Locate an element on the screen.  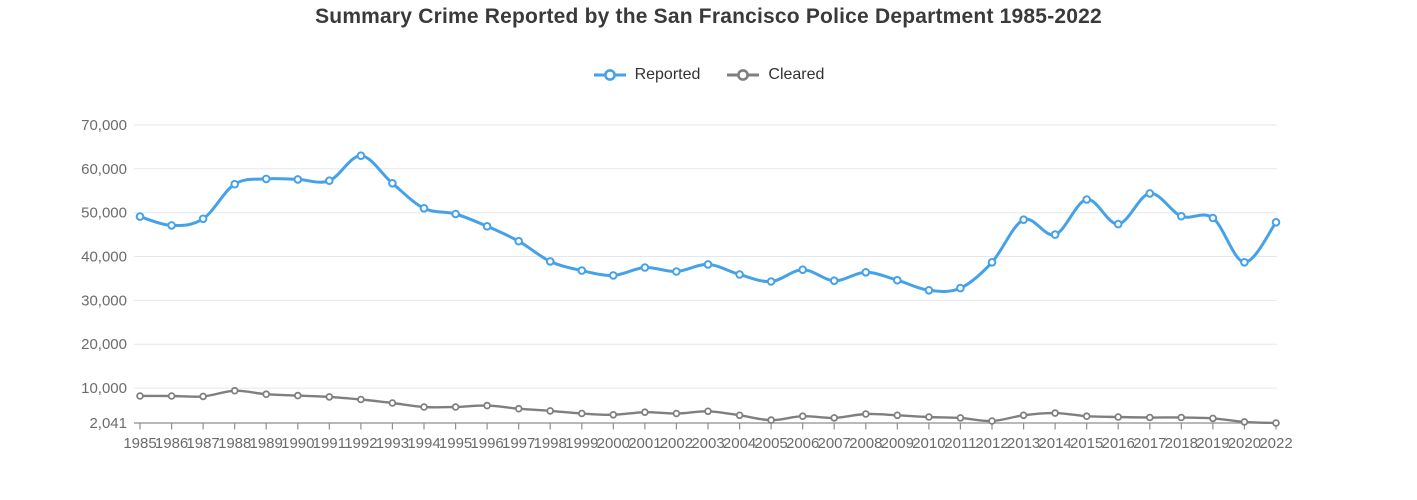
x-axis-label: 2014 is located at coordinates (1054, 443).